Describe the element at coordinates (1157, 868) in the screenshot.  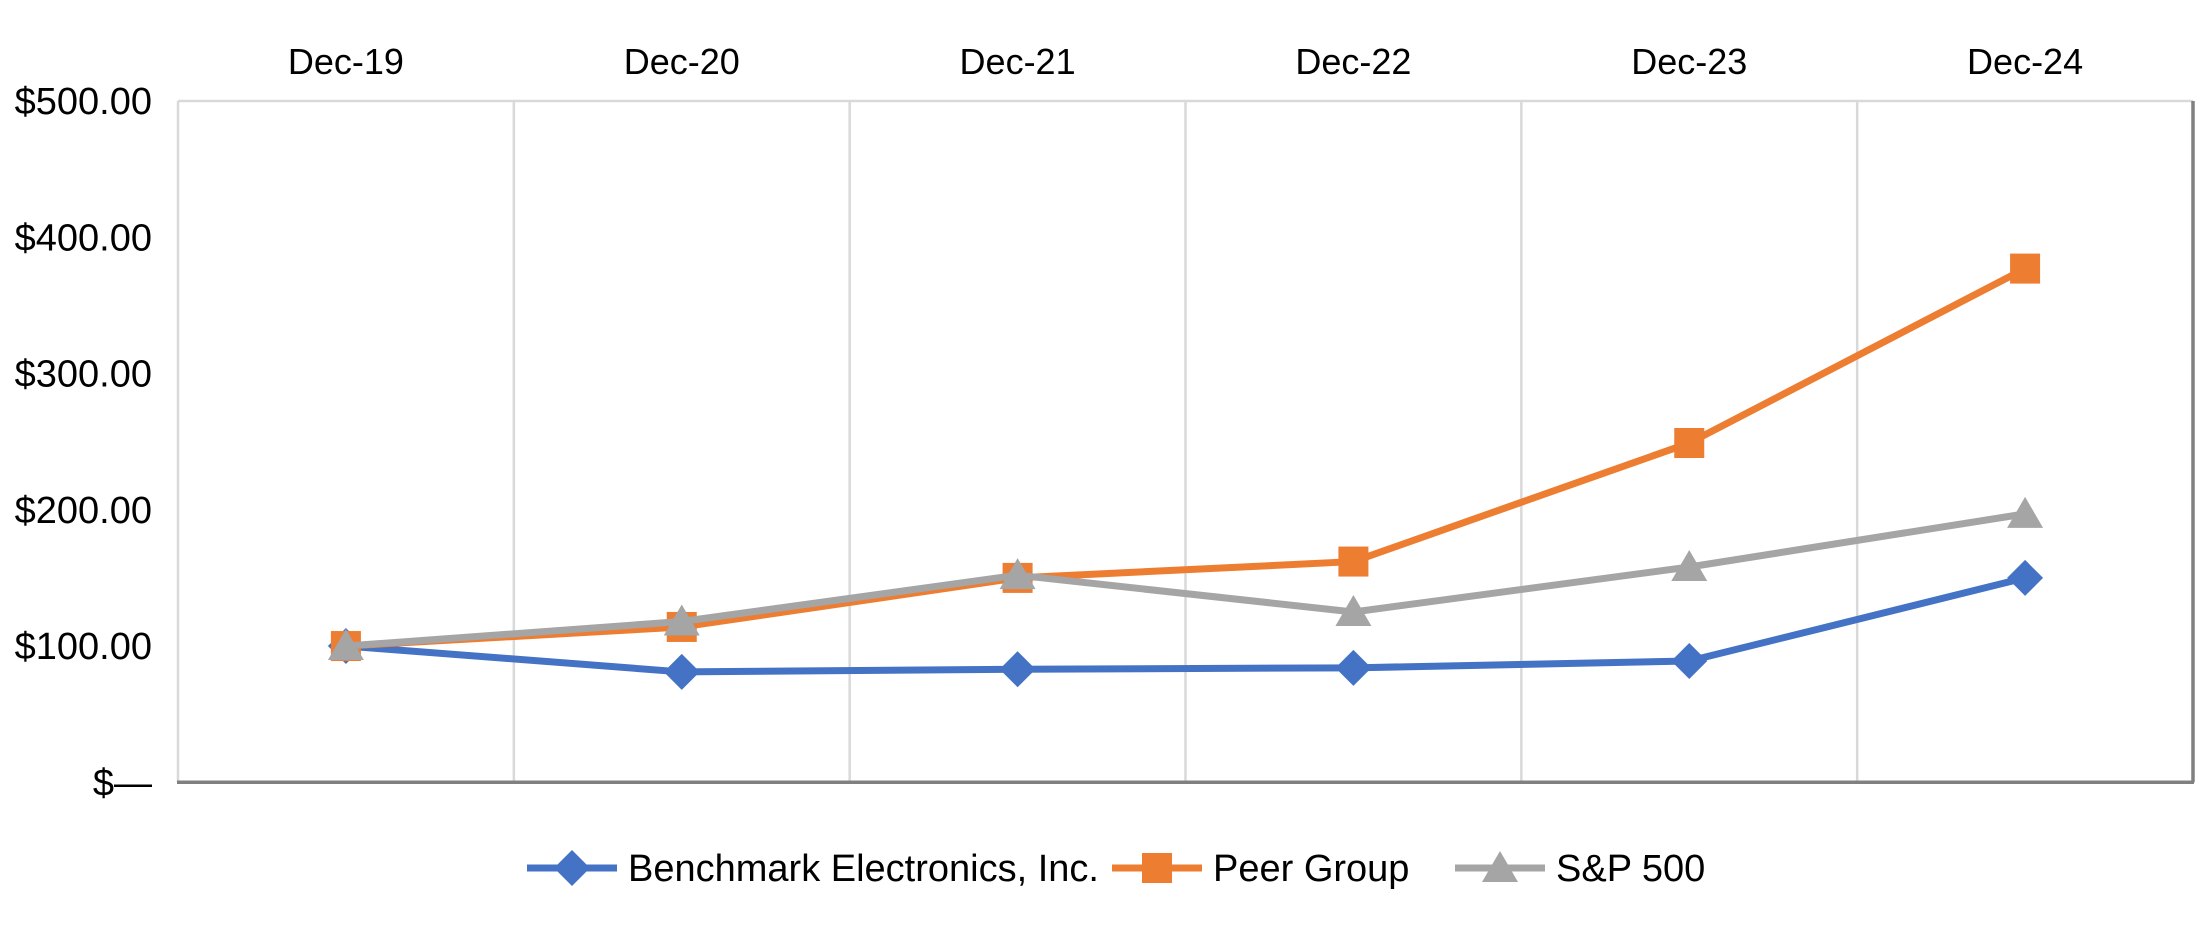
I see `legend-square-icon` at that location.